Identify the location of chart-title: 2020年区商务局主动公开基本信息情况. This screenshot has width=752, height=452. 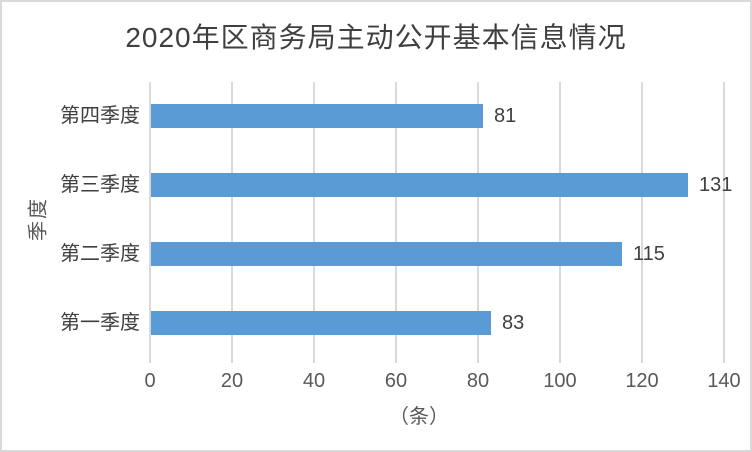
(376, 37).